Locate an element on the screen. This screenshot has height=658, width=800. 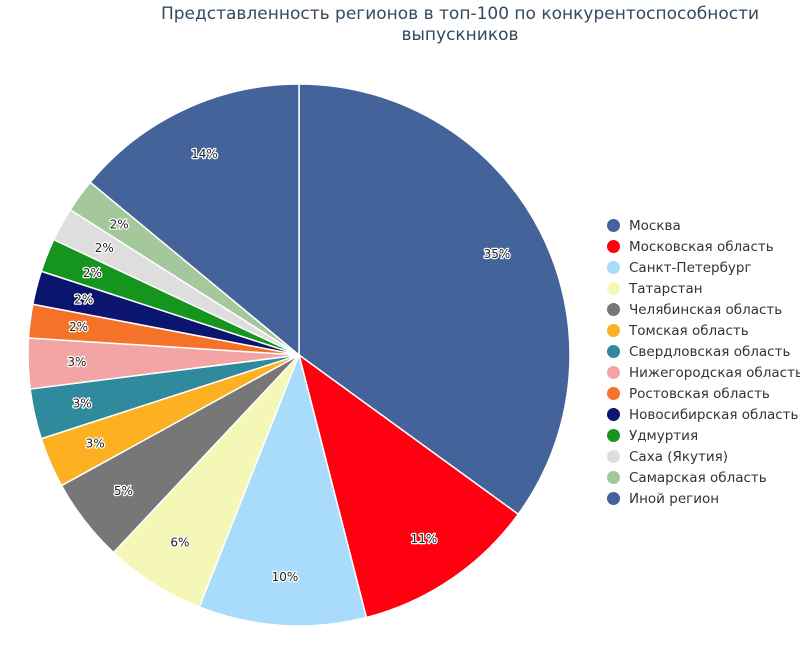
legend-item-5: Челябинская область is located at coordinates (703, 309).